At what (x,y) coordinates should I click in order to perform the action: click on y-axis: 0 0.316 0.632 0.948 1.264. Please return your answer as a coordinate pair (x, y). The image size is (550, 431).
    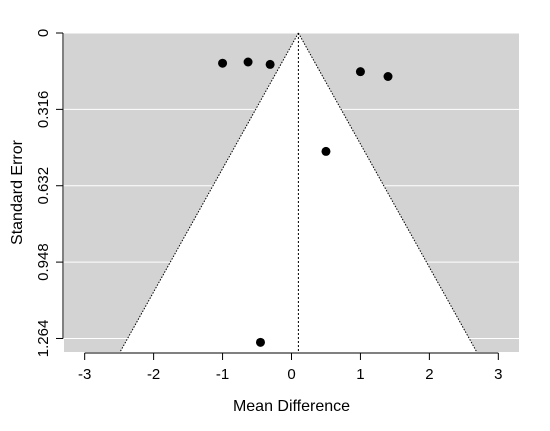
    Looking at the image, I should click on (49, 193).